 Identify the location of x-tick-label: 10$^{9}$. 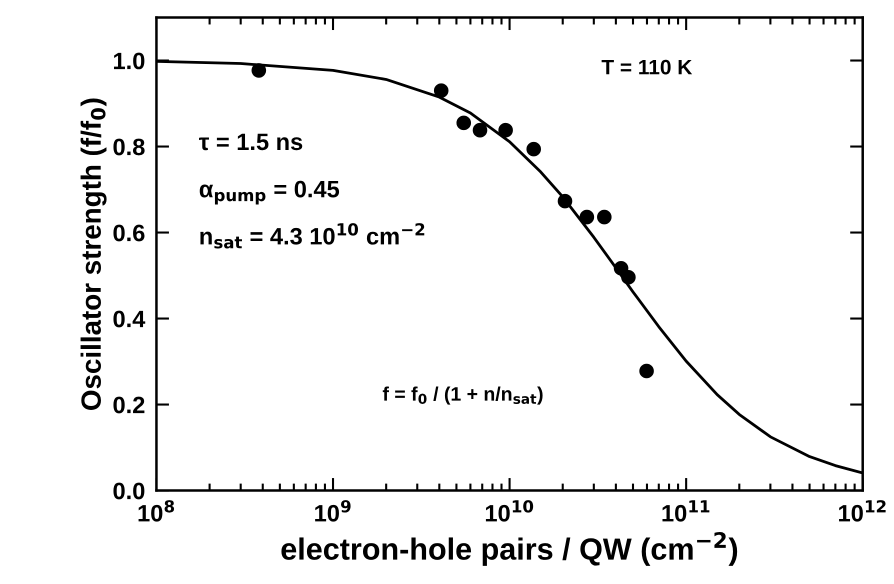
(333, 511).